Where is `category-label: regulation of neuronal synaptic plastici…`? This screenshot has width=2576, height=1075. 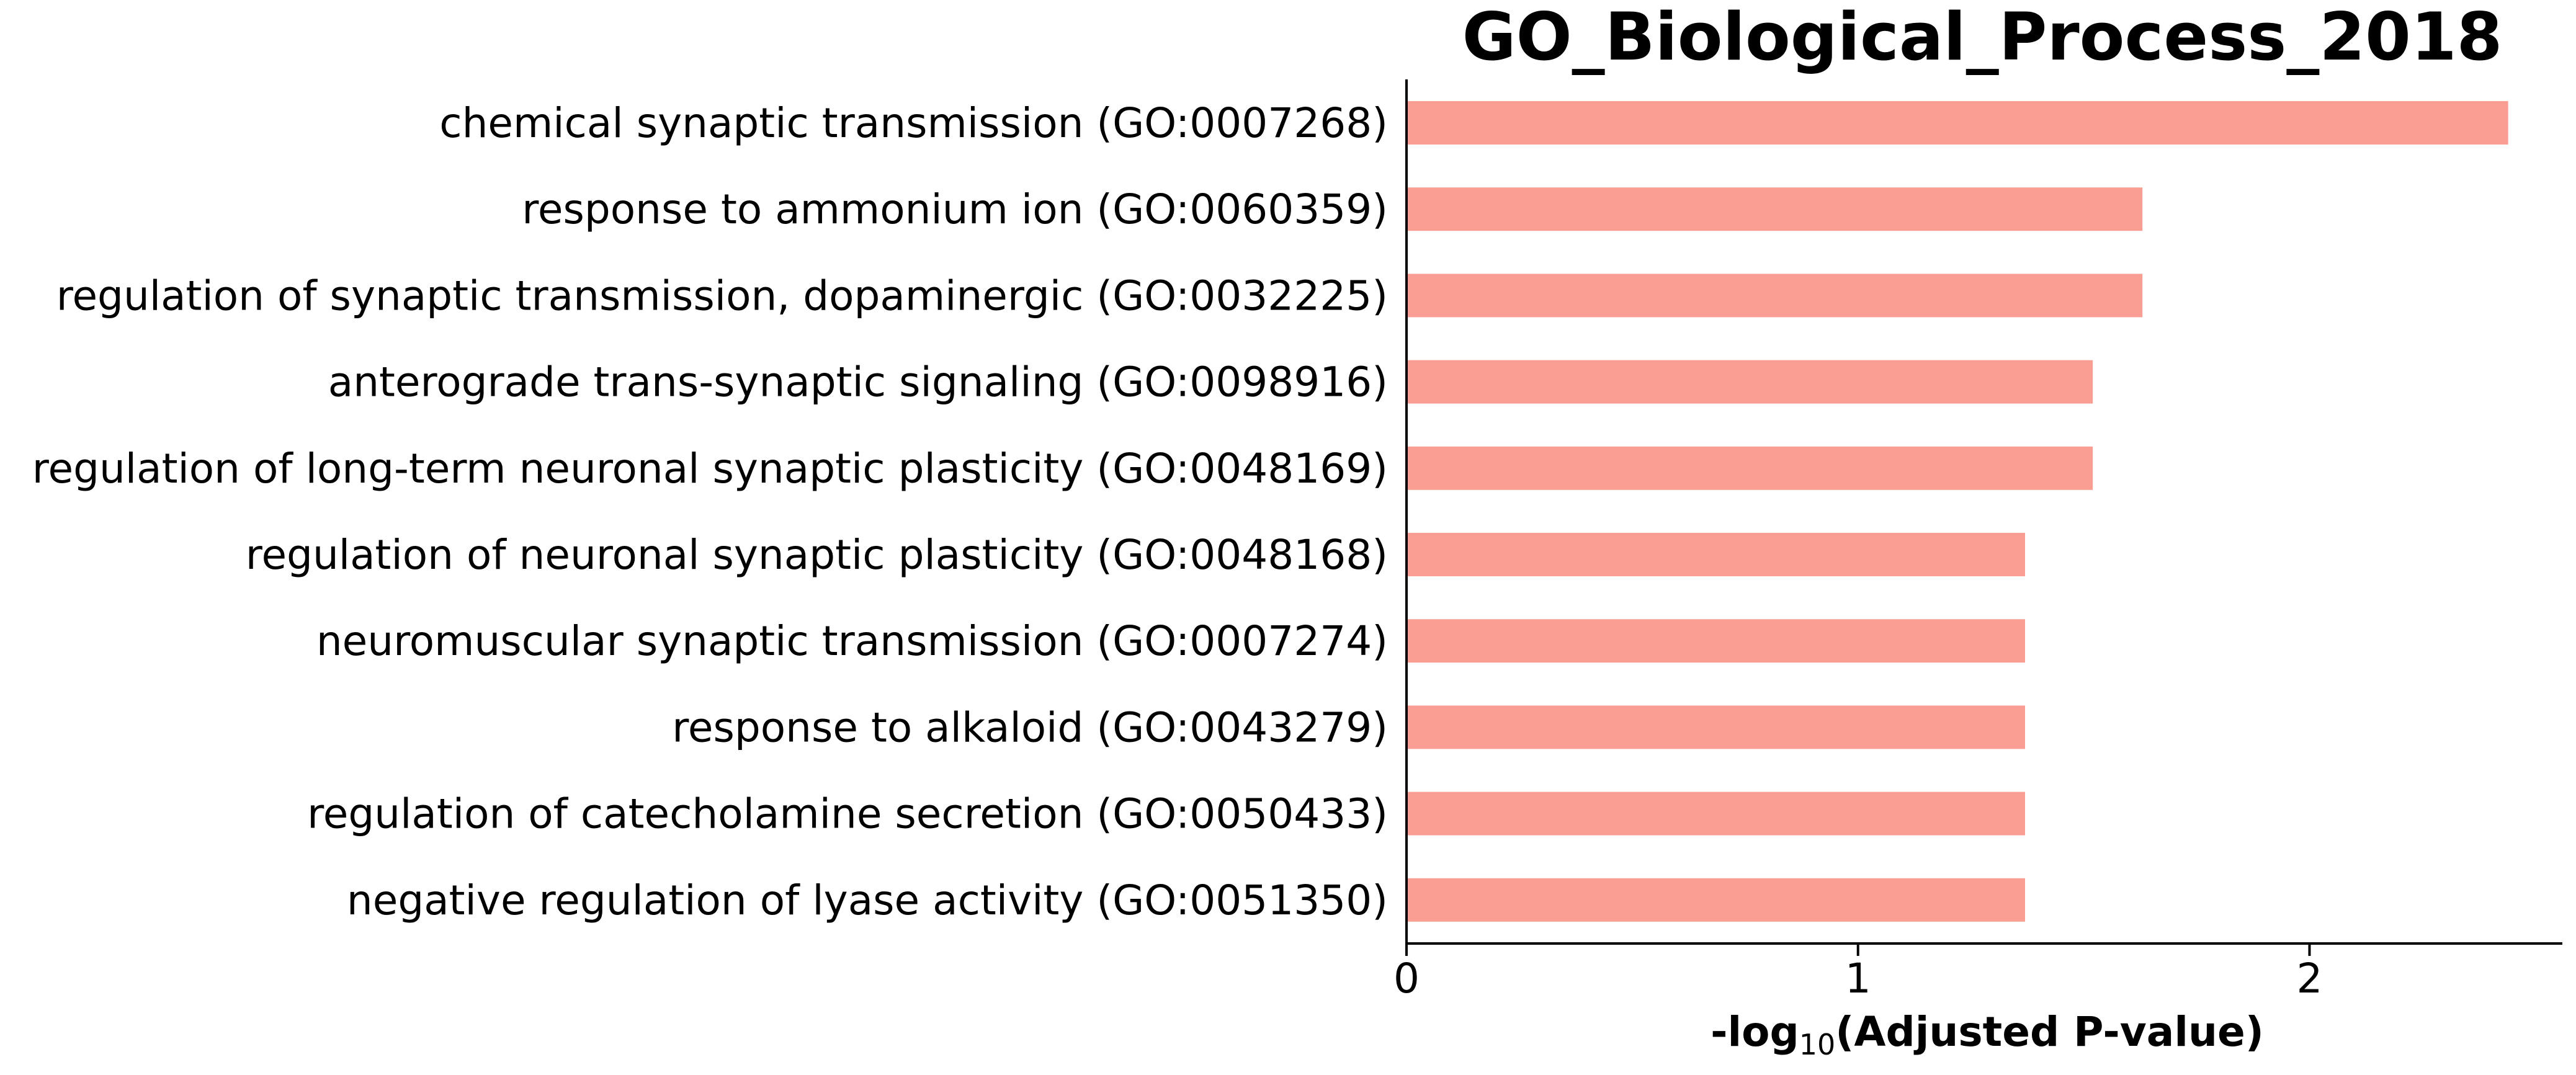
category-label: regulation of neuronal synaptic plastici… is located at coordinates (817, 555).